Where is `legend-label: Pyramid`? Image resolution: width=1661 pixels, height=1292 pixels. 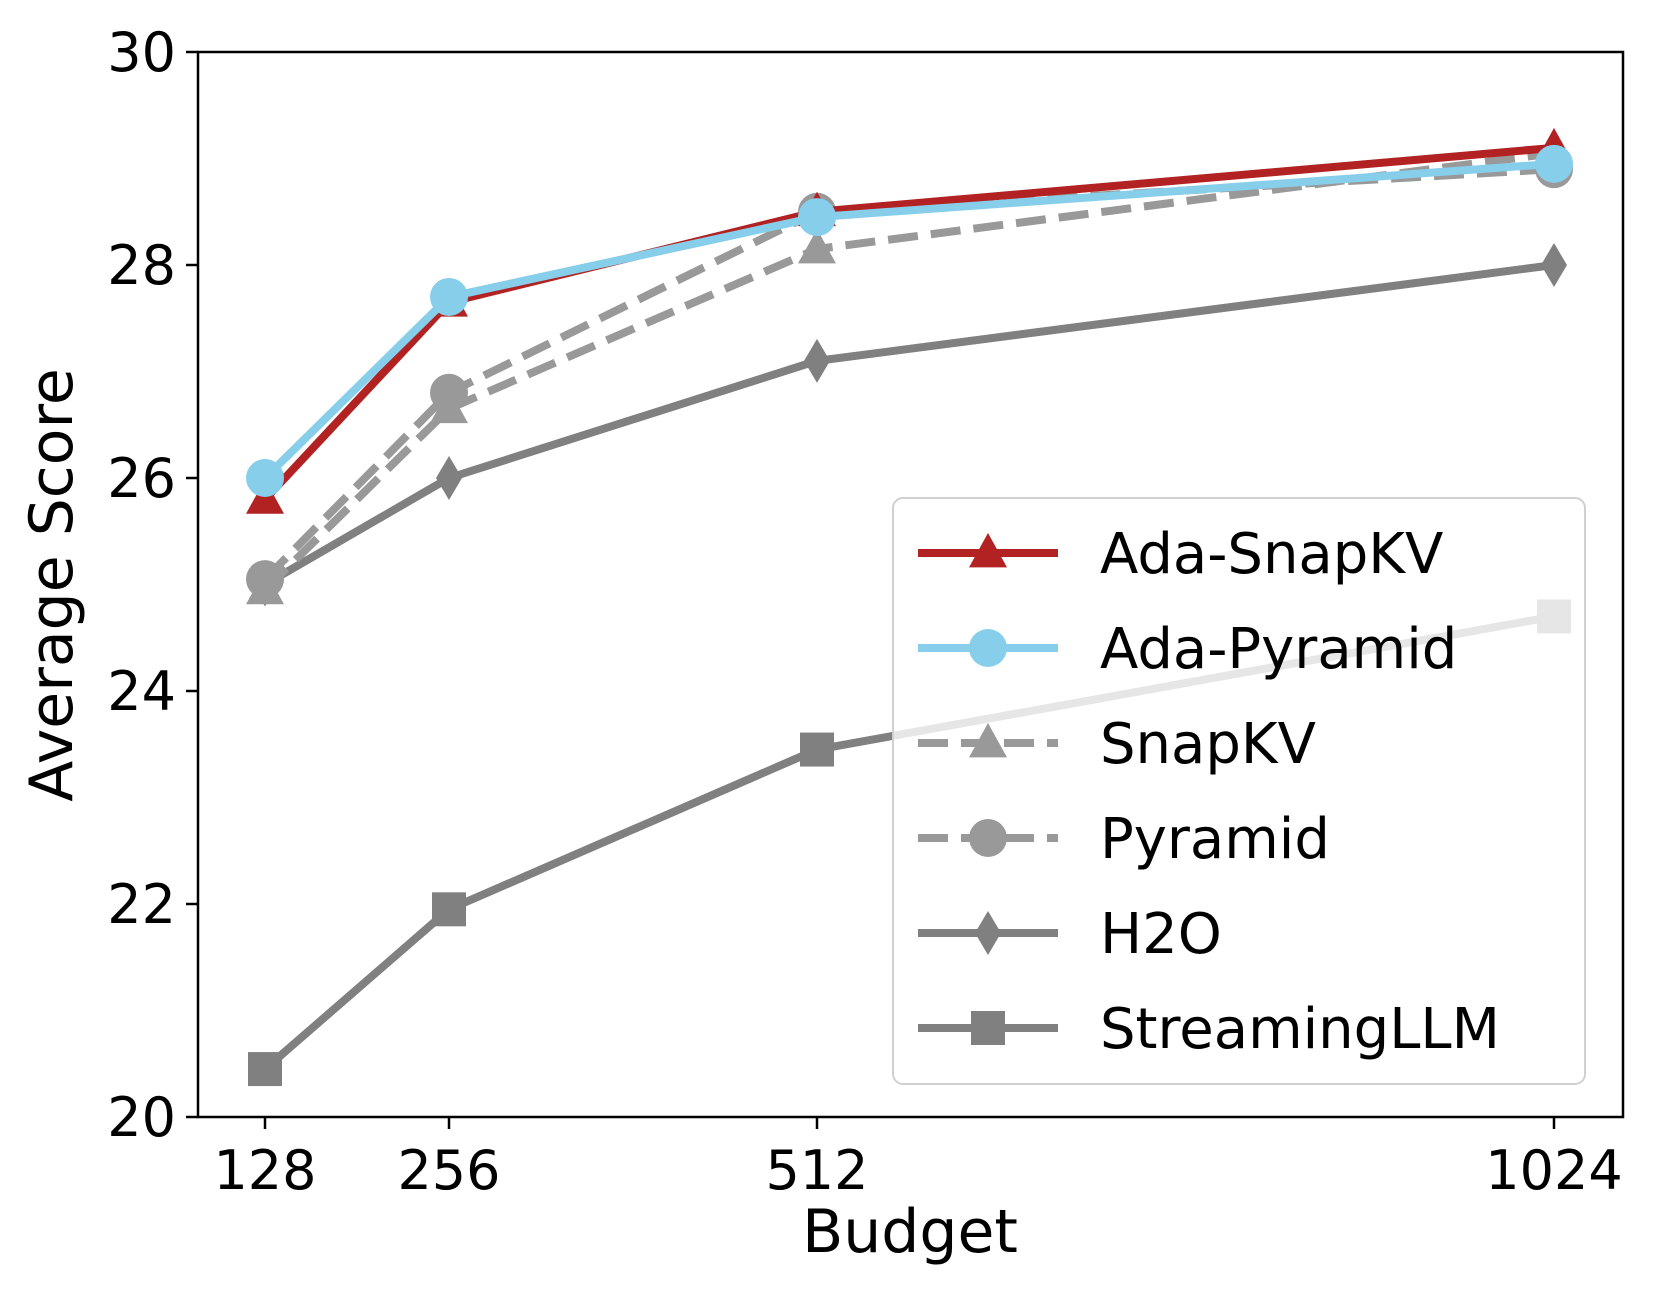
legend-label: Pyramid is located at coordinates (1215, 839).